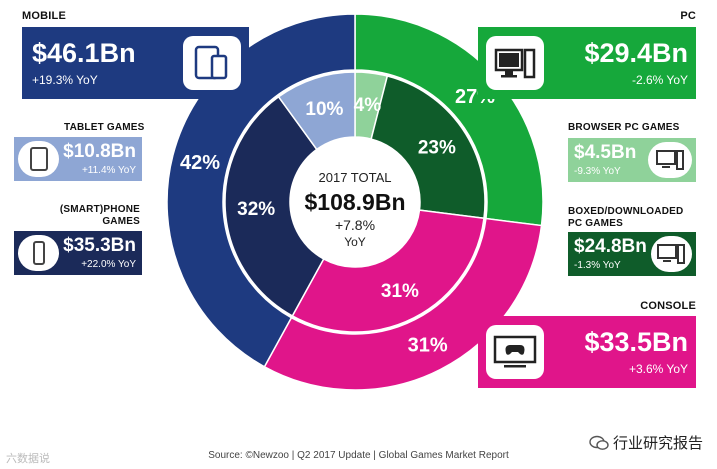 This screenshot has width=717, height=469. I want to click on boxed-title: BOXED/DOWNLOADED PC GAMES, so click(625, 218).